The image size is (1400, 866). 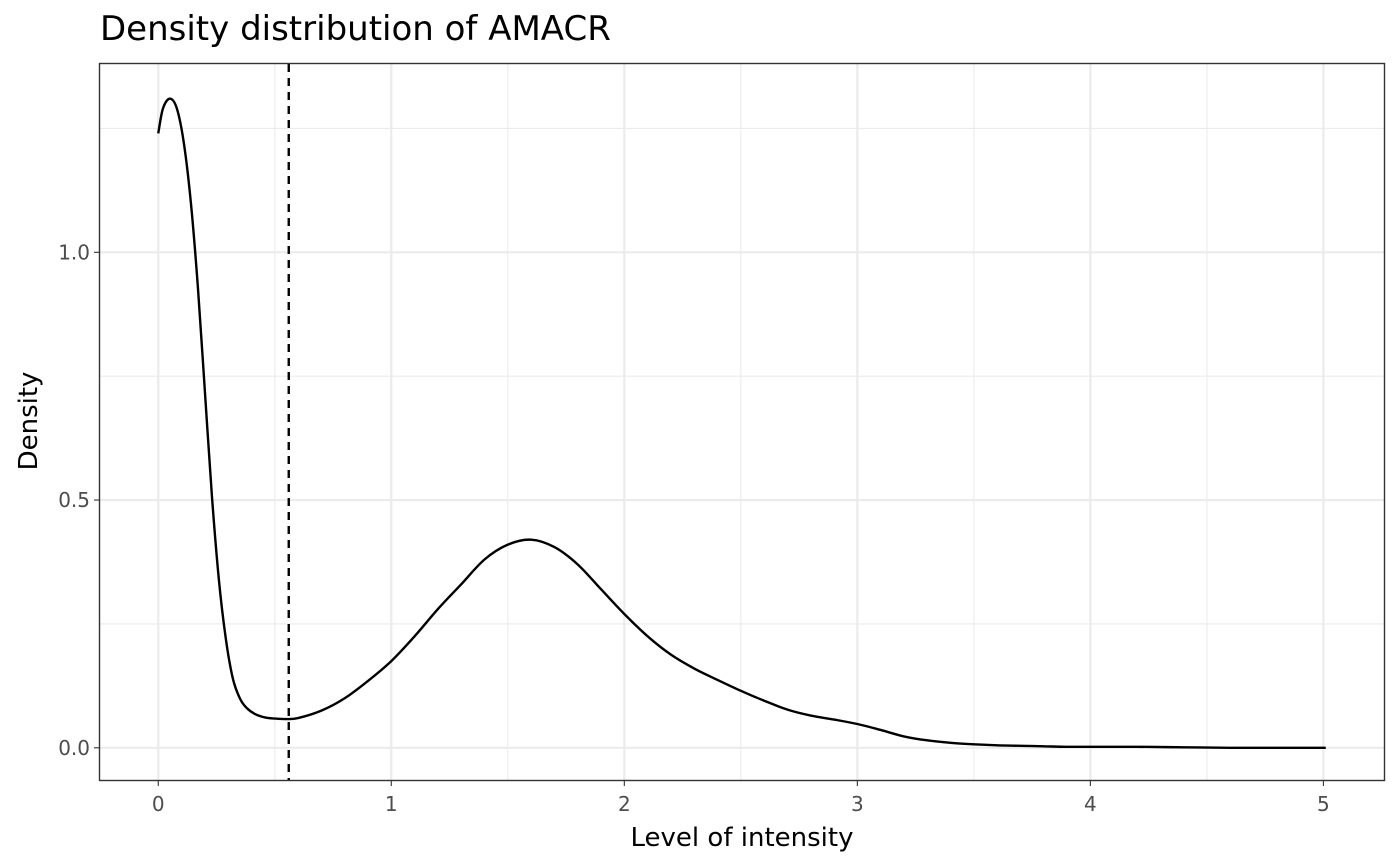 What do you see at coordinates (1323, 804) in the screenshot?
I see `x-tick-label: 5` at bounding box center [1323, 804].